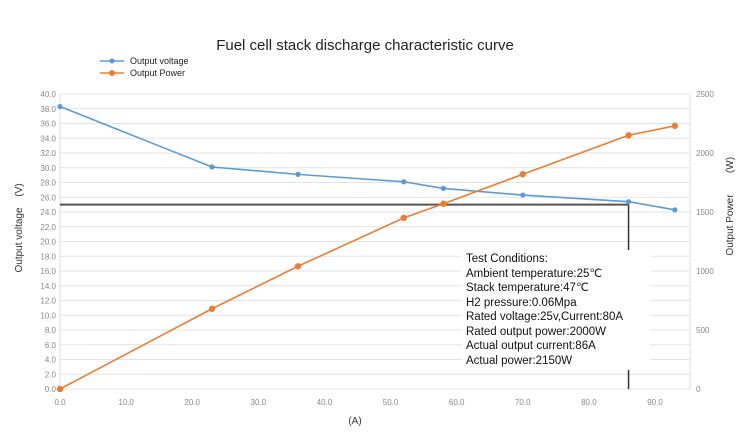 The image size is (750, 437). Describe the element at coordinates (705, 271) in the screenshot. I see `y2-tick-label: 1000` at that location.